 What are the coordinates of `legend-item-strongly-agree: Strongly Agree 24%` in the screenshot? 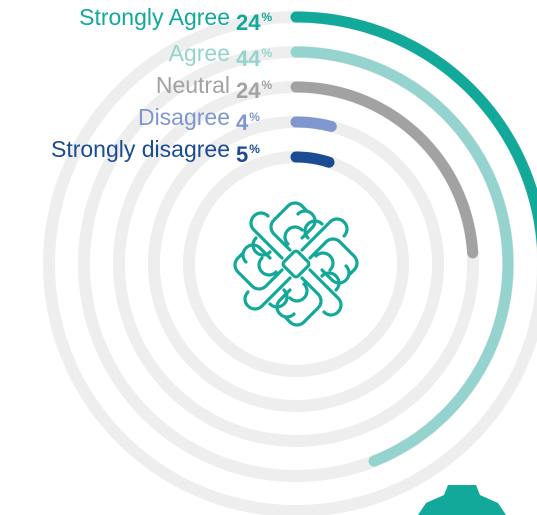 It's located at (150, 19).